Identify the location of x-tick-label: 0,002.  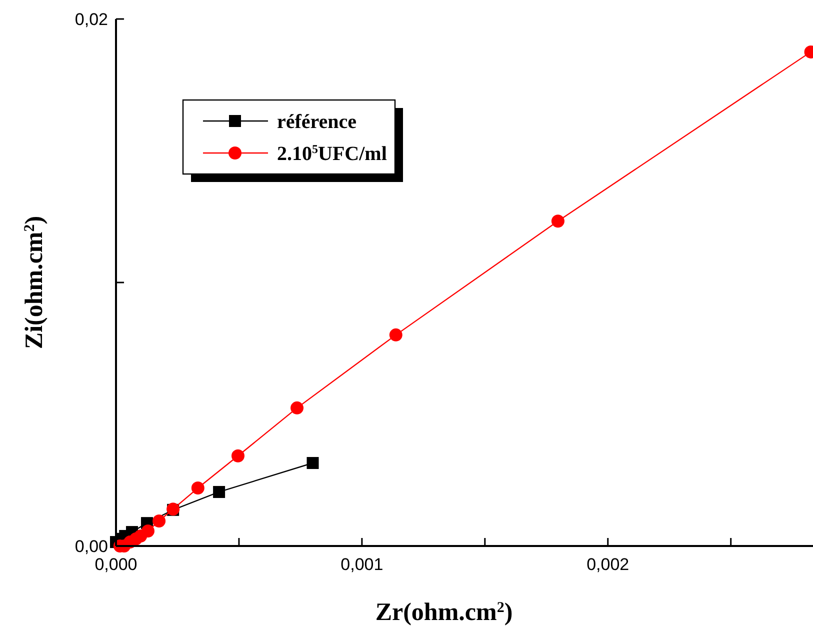
(608, 564).